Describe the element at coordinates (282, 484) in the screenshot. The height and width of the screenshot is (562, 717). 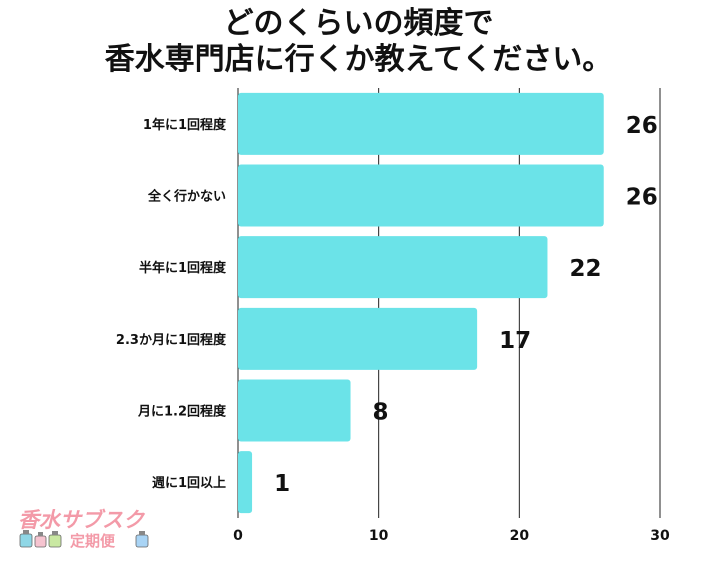
I see `data-label: 1` at that location.